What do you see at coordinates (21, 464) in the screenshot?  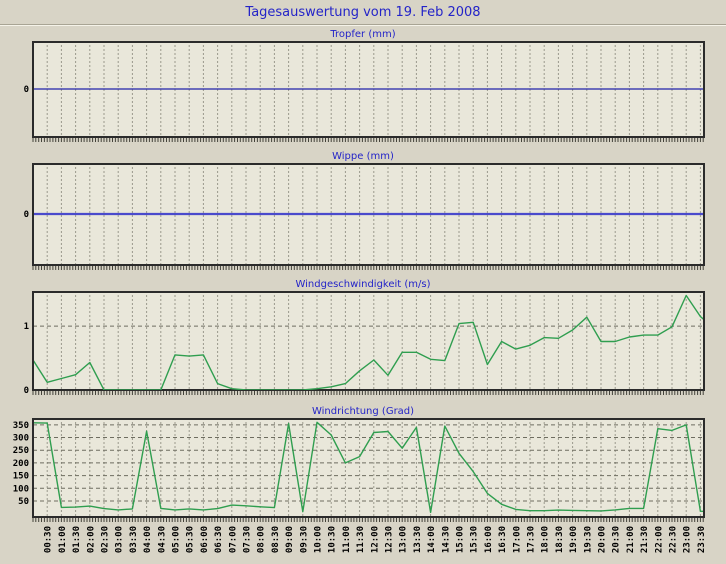 I see `y-axis-label-windrichtung: 200` at bounding box center [21, 464].